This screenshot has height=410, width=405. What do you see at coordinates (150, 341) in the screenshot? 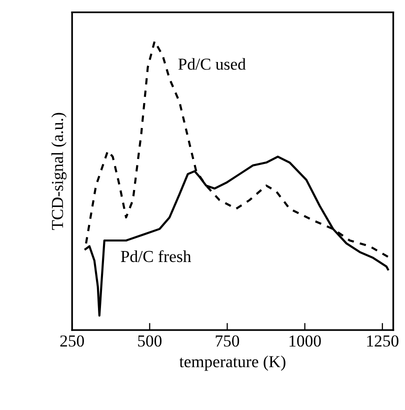
I see `x-tick-label: 500` at bounding box center [150, 341].